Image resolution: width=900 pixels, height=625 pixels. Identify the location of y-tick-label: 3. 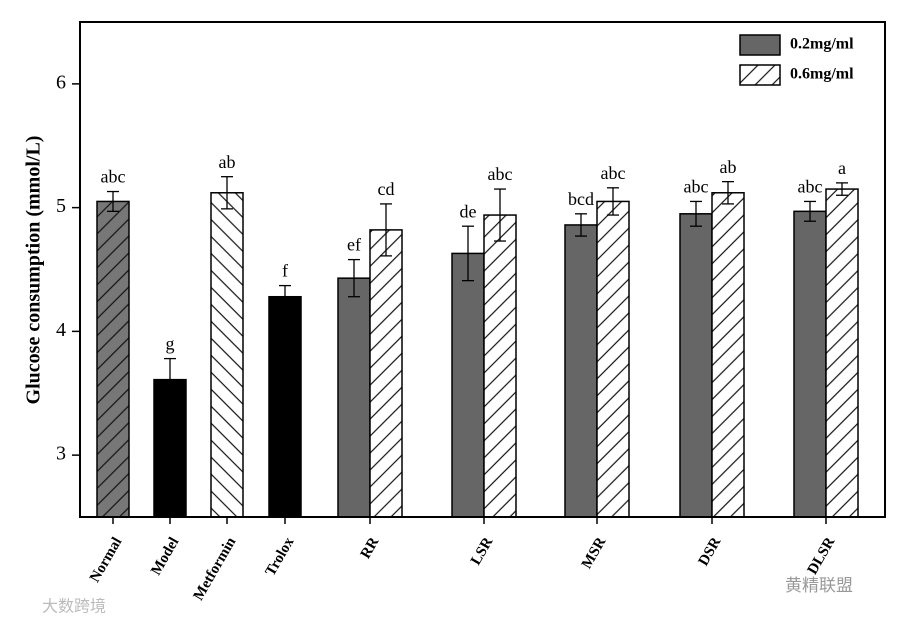
(61, 454).